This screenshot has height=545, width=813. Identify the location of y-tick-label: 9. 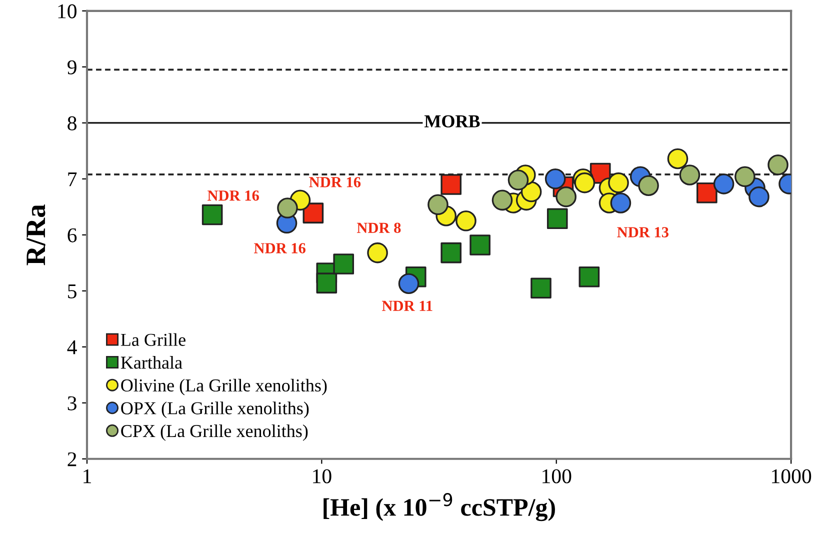
(72, 67).